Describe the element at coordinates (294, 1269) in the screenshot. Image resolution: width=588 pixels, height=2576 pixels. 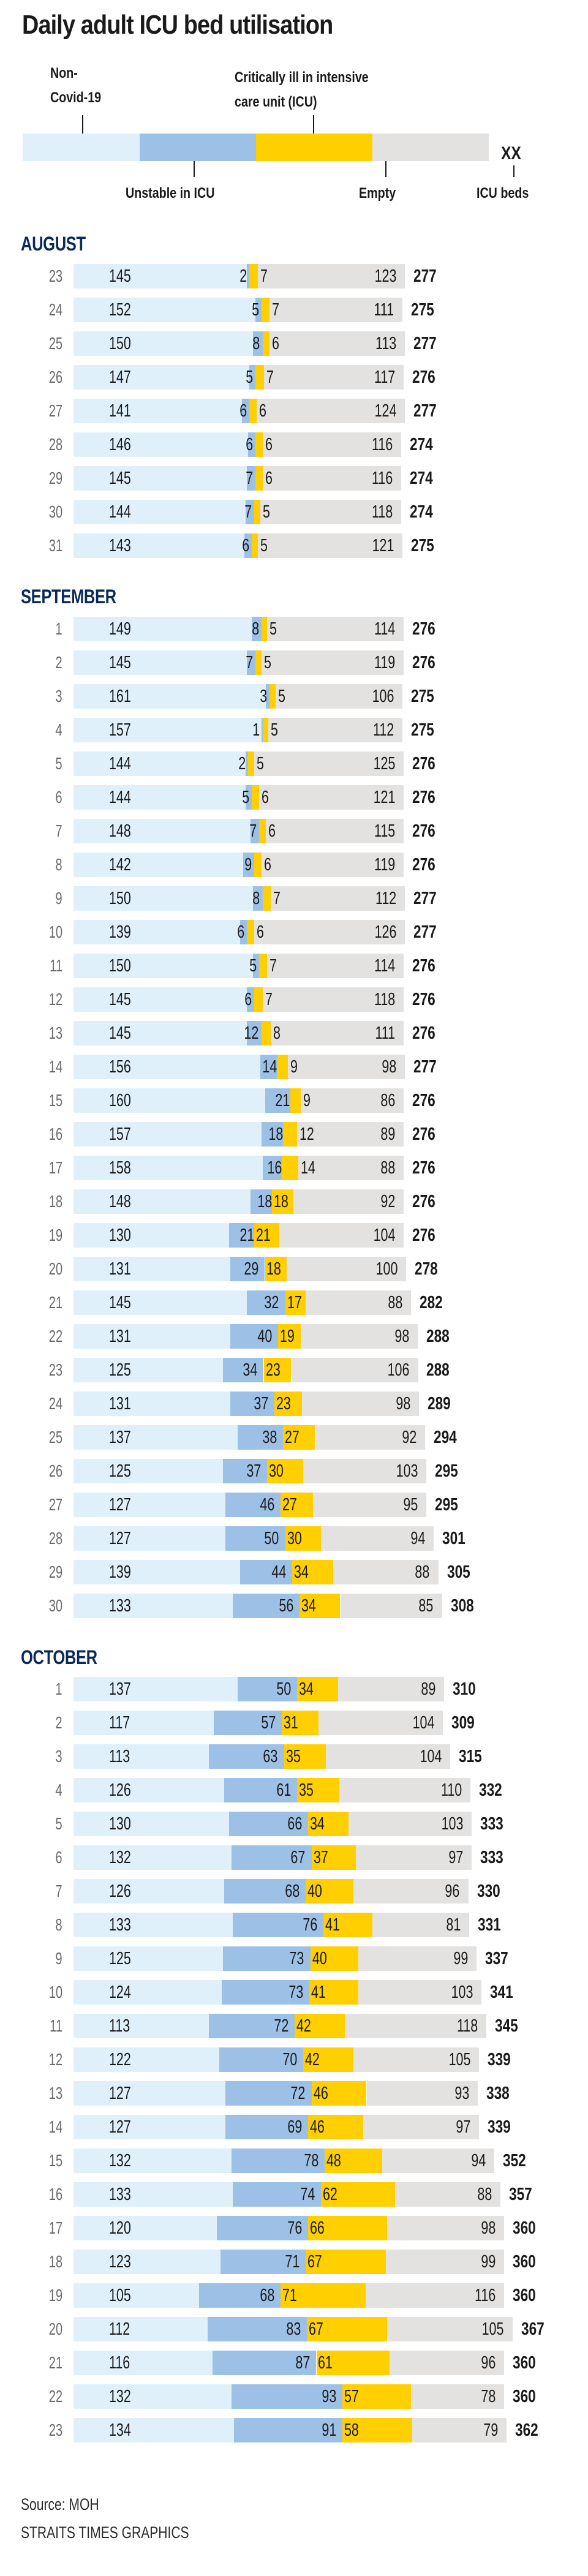
I see `bar-row: 20 131 29 18 100 278` at that location.